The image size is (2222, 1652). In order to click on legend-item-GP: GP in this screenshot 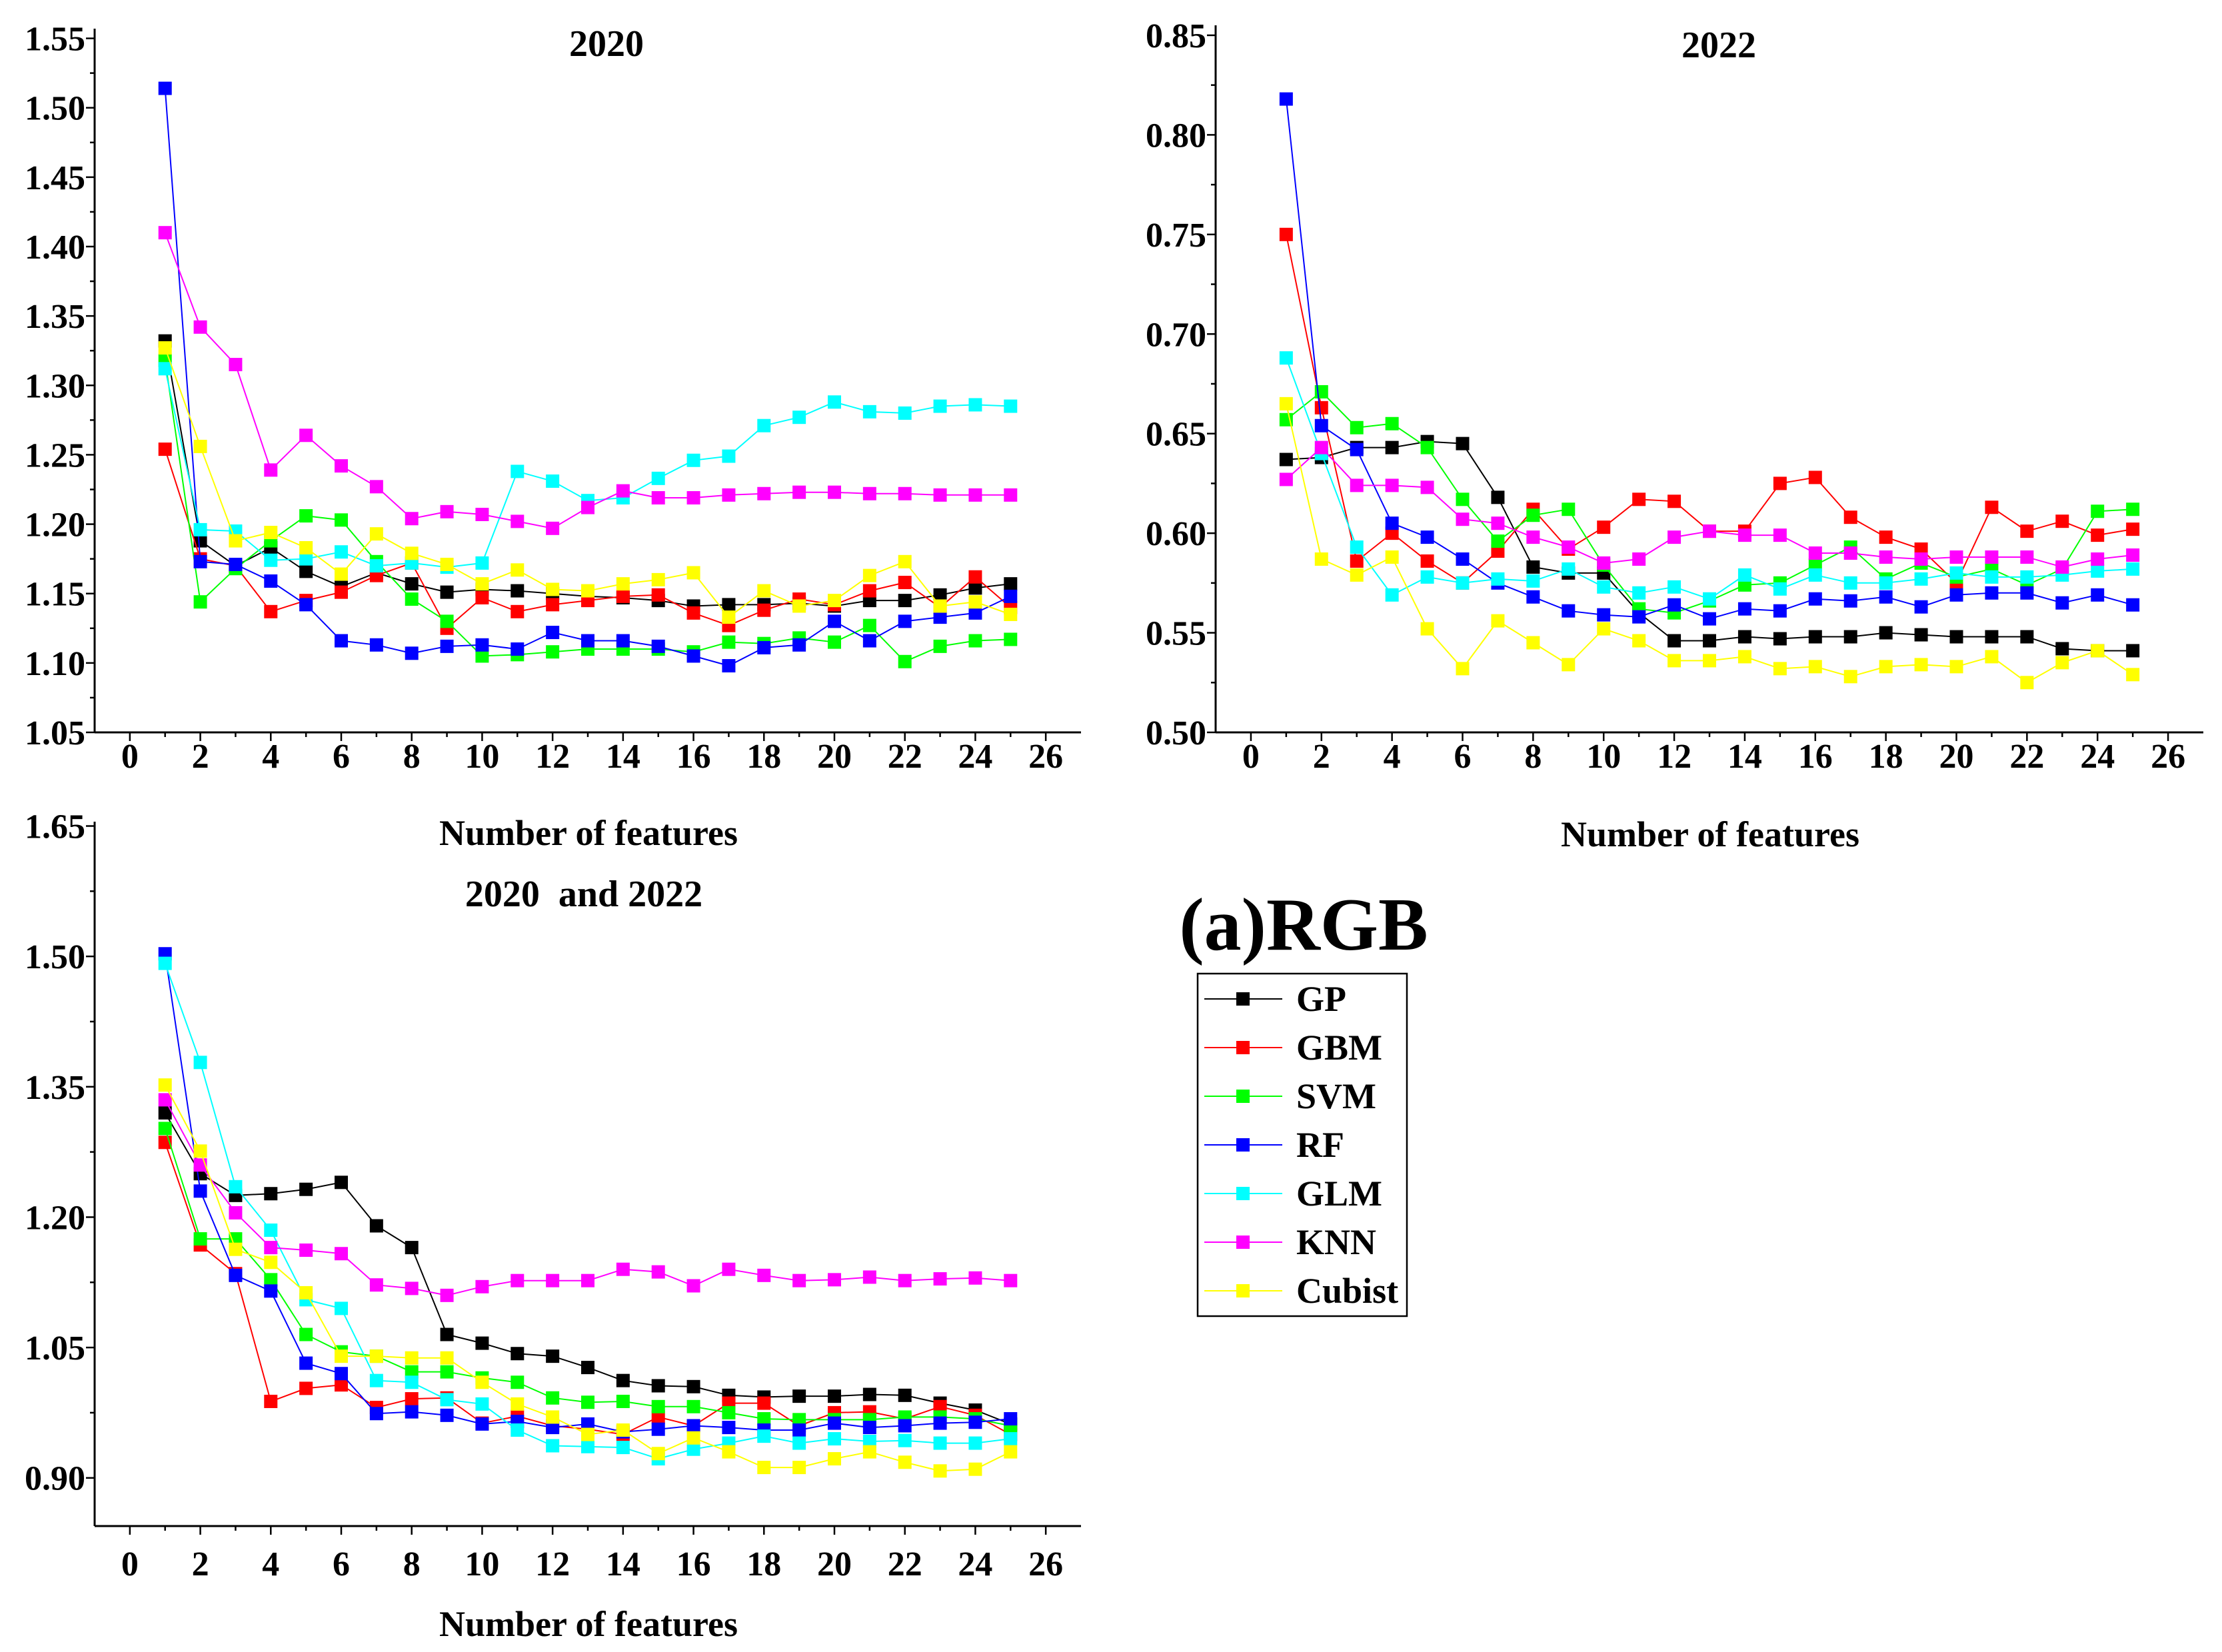, I will do `click(1275, 999)`.